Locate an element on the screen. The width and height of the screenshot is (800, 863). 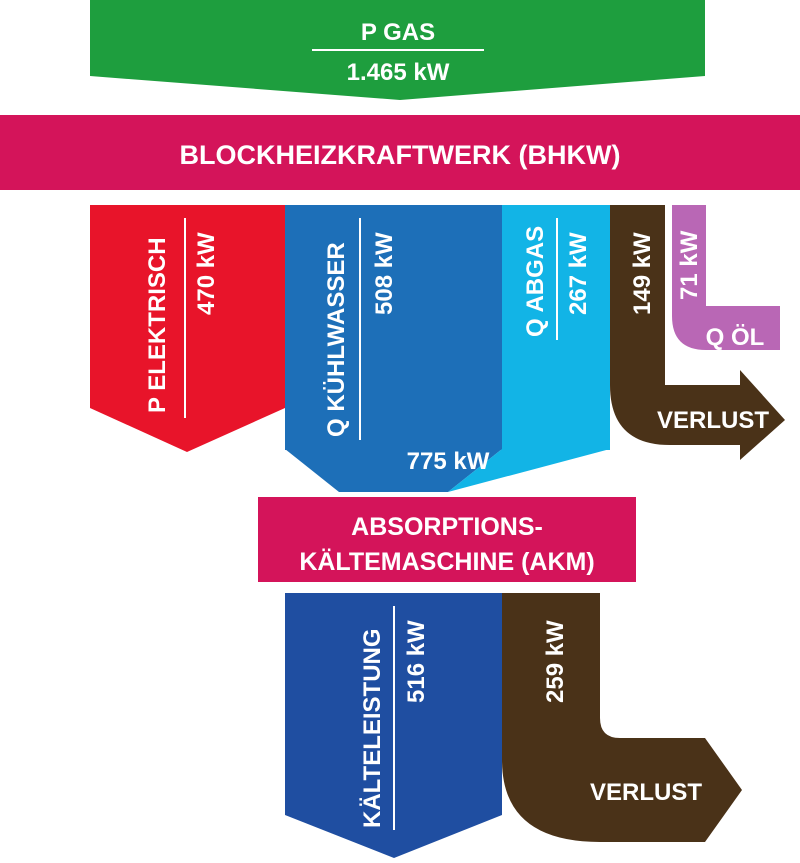
verlust1-arrow is located at coordinates (697, 332).